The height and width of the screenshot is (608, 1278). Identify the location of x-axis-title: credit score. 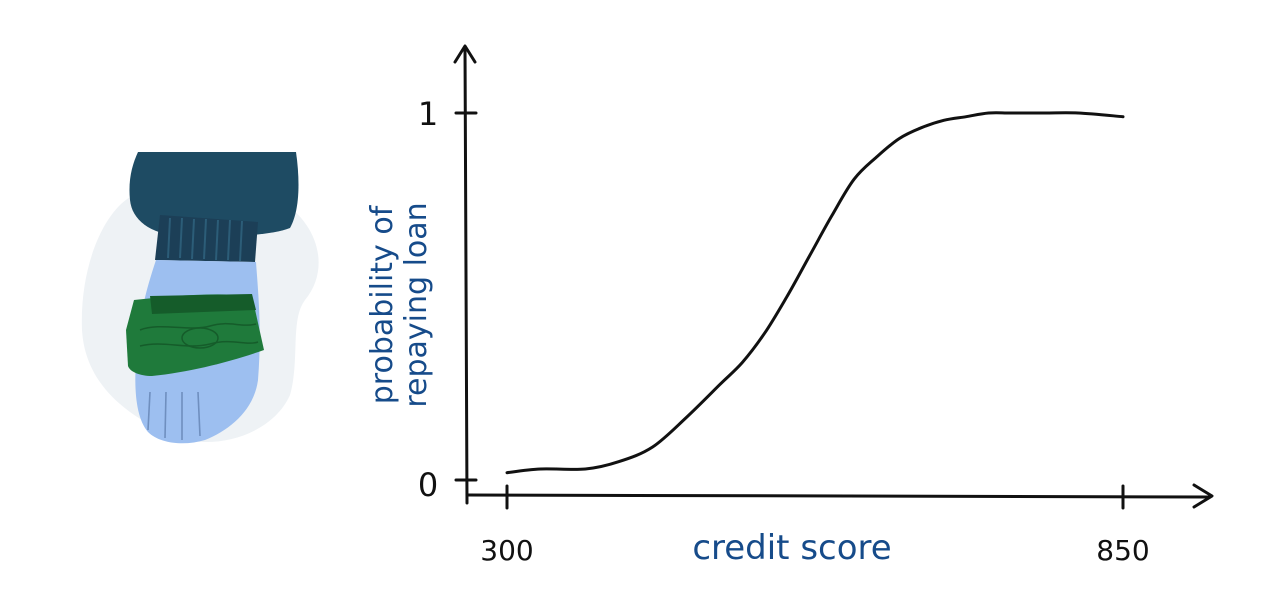
(791, 548).